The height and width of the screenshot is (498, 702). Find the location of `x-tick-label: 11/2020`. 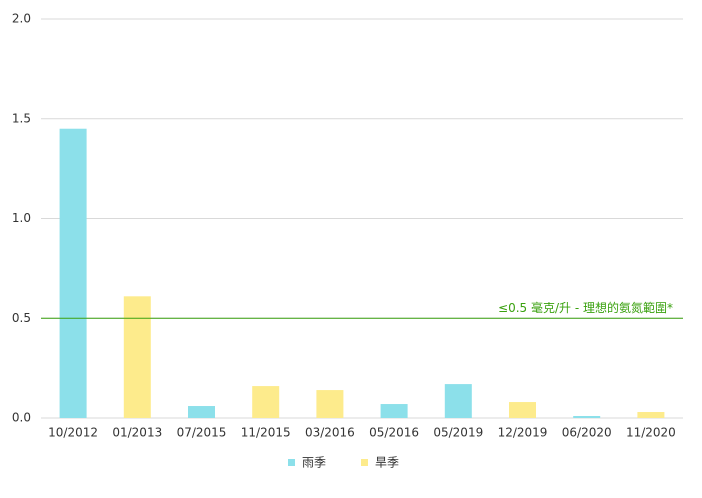

x-tick-label: 11/2020 is located at coordinates (651, 433).